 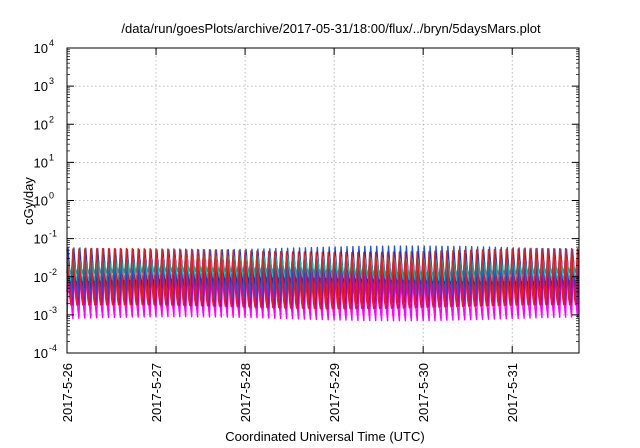 I want to click on x-tick-label: 2017-5-31, so click(x=512, y=392).